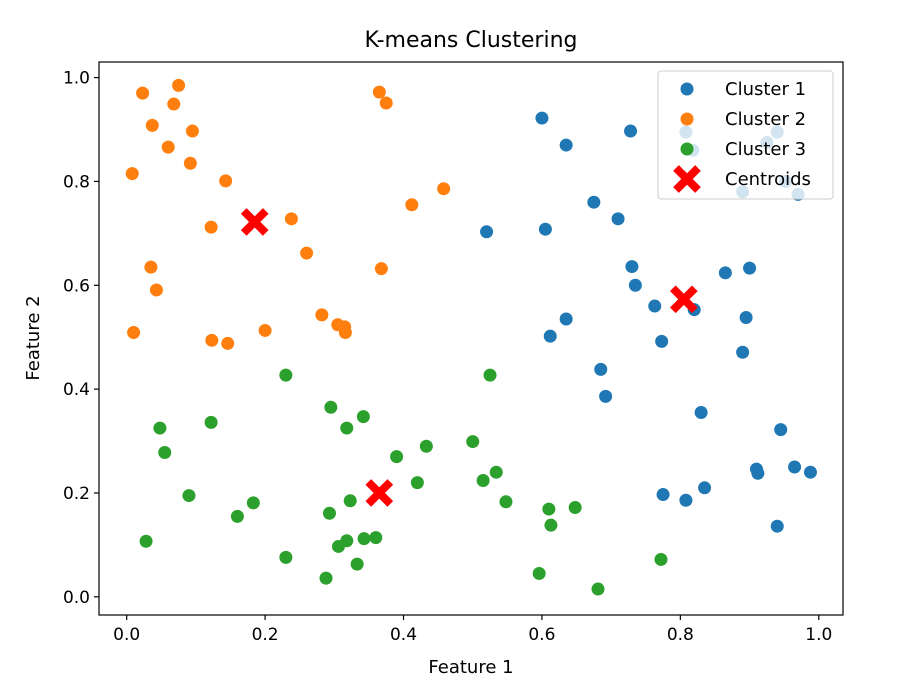 This screenshot has height=682, width=919. Describe the element at coordinates (765, 149) in the screenshot. I see `legend-label: Cluster 3` at that location.